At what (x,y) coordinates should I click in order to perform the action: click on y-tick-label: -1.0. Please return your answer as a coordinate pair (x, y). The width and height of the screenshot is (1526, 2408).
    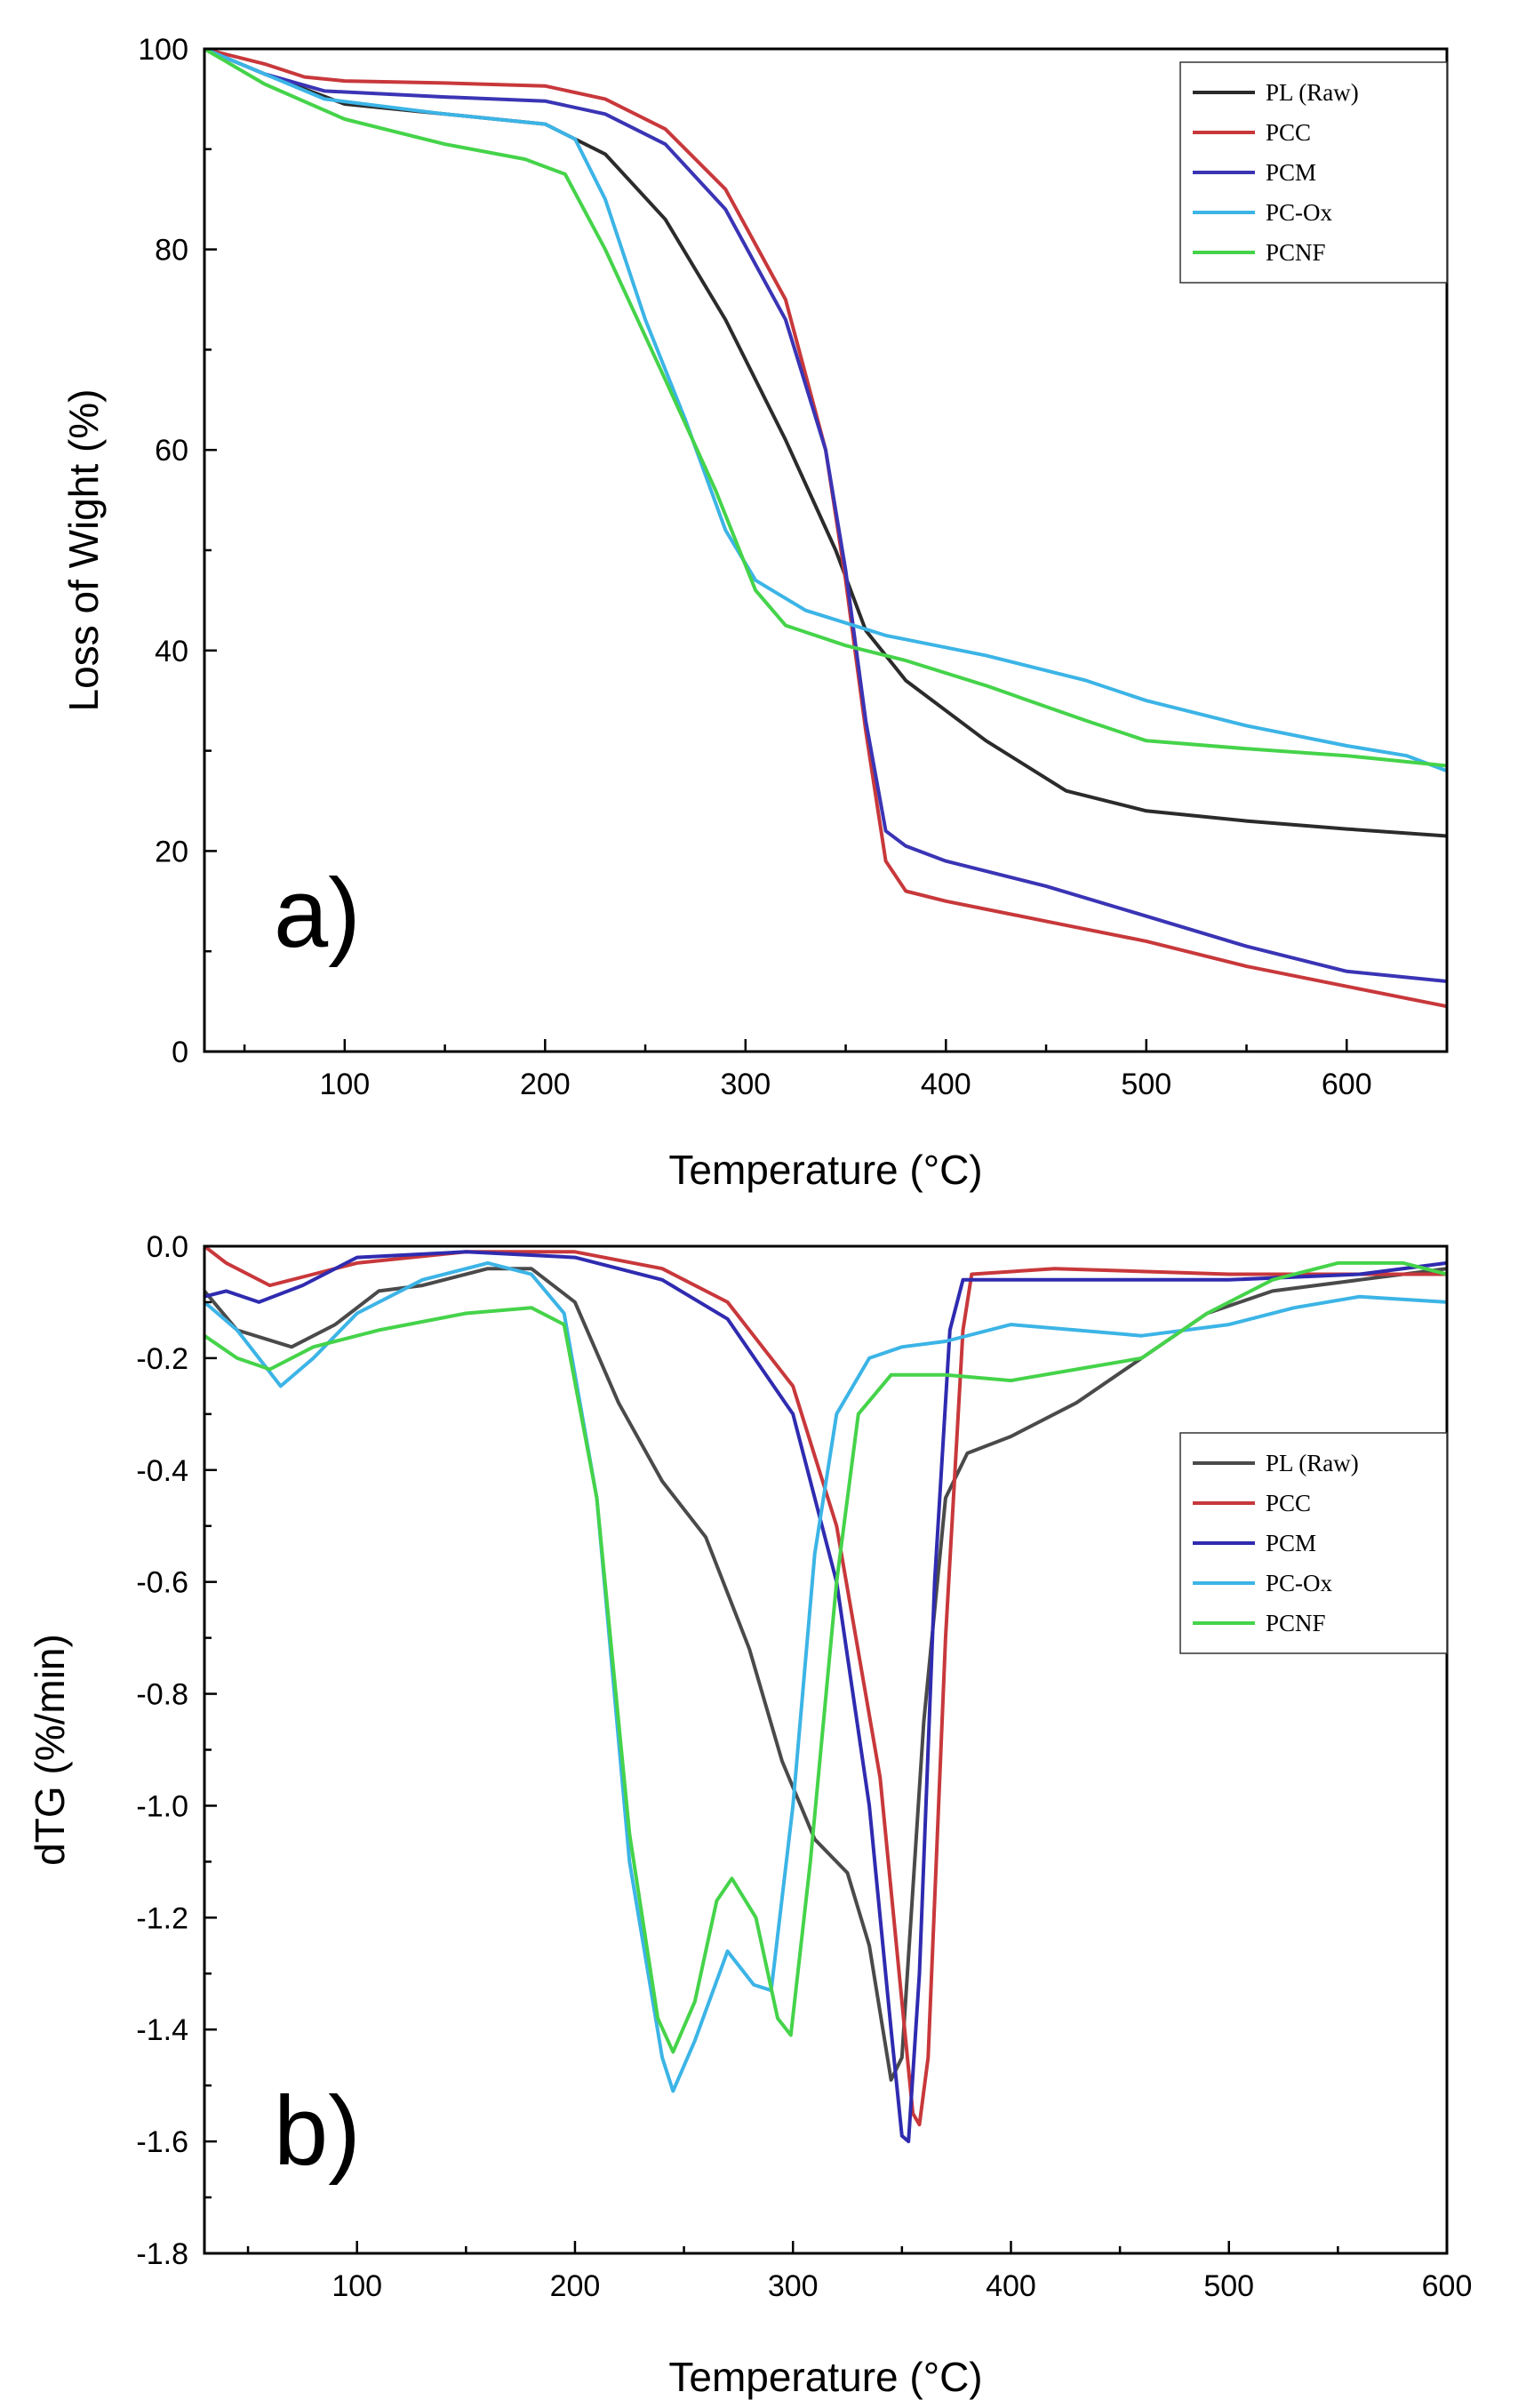
    Looking at the image, I should click on (162, 1806).